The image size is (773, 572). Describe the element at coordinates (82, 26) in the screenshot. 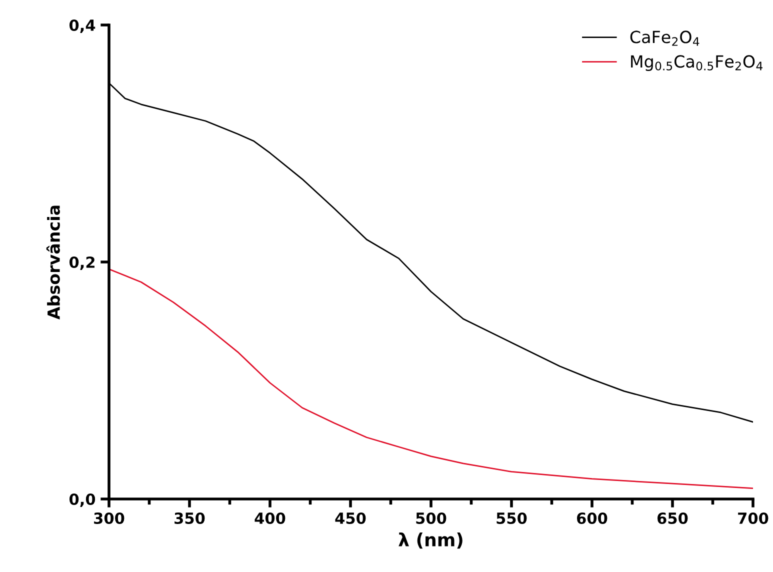

I see `y-tick-label: 0,4` at that location.